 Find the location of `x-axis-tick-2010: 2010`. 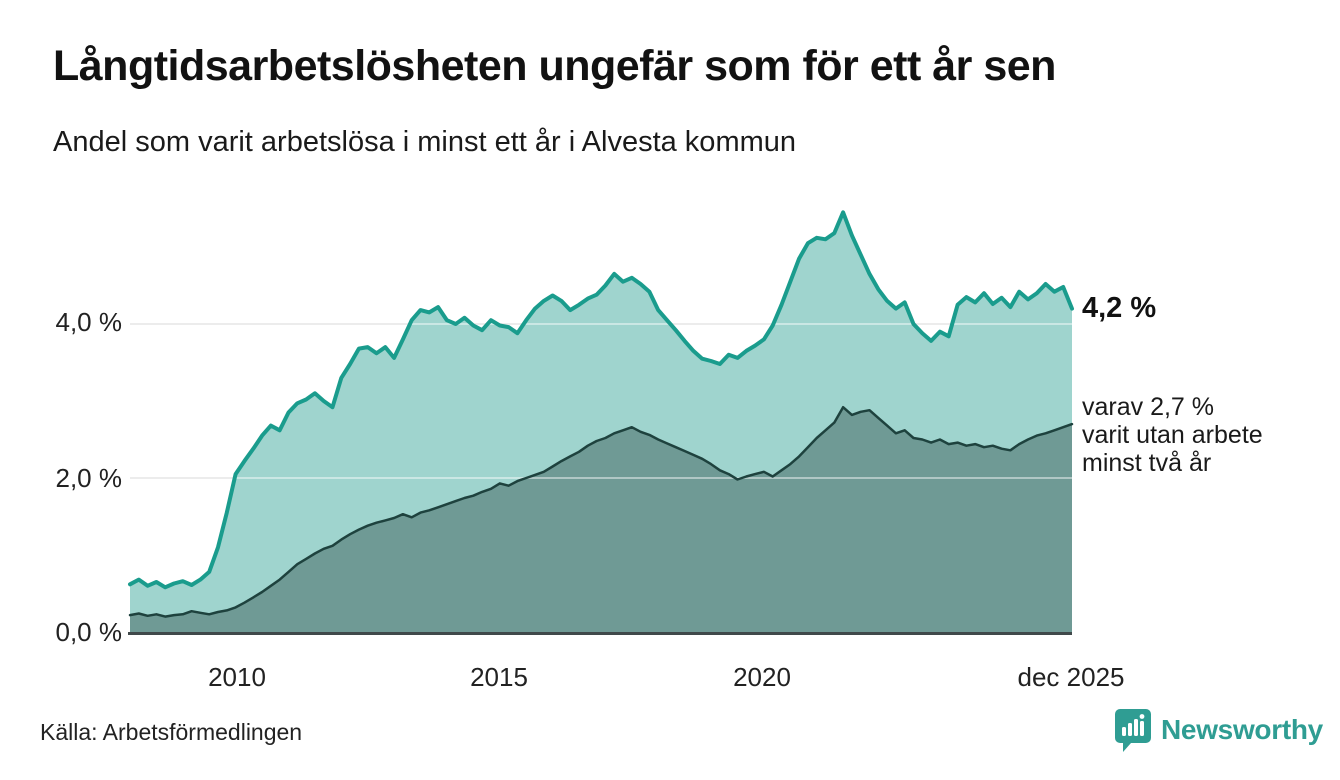

x-axis-tick-2010: 2010 is located at coordinates (237, 677).